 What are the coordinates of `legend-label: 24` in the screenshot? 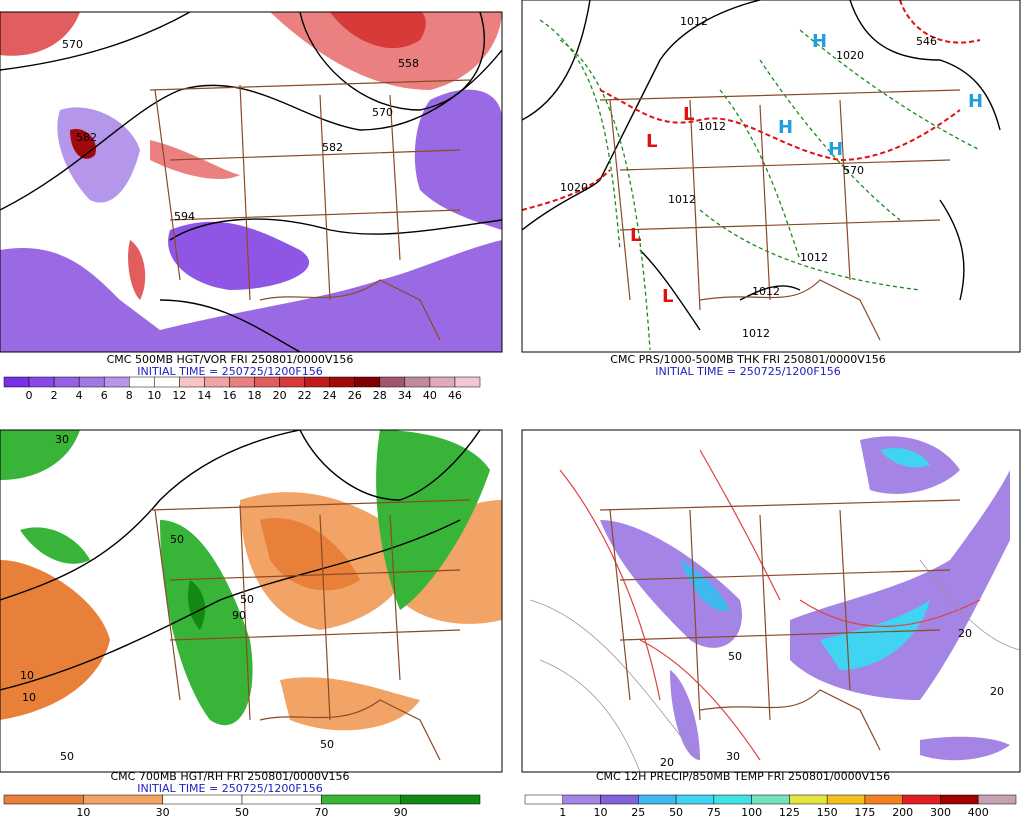 It's located at (330, 395).